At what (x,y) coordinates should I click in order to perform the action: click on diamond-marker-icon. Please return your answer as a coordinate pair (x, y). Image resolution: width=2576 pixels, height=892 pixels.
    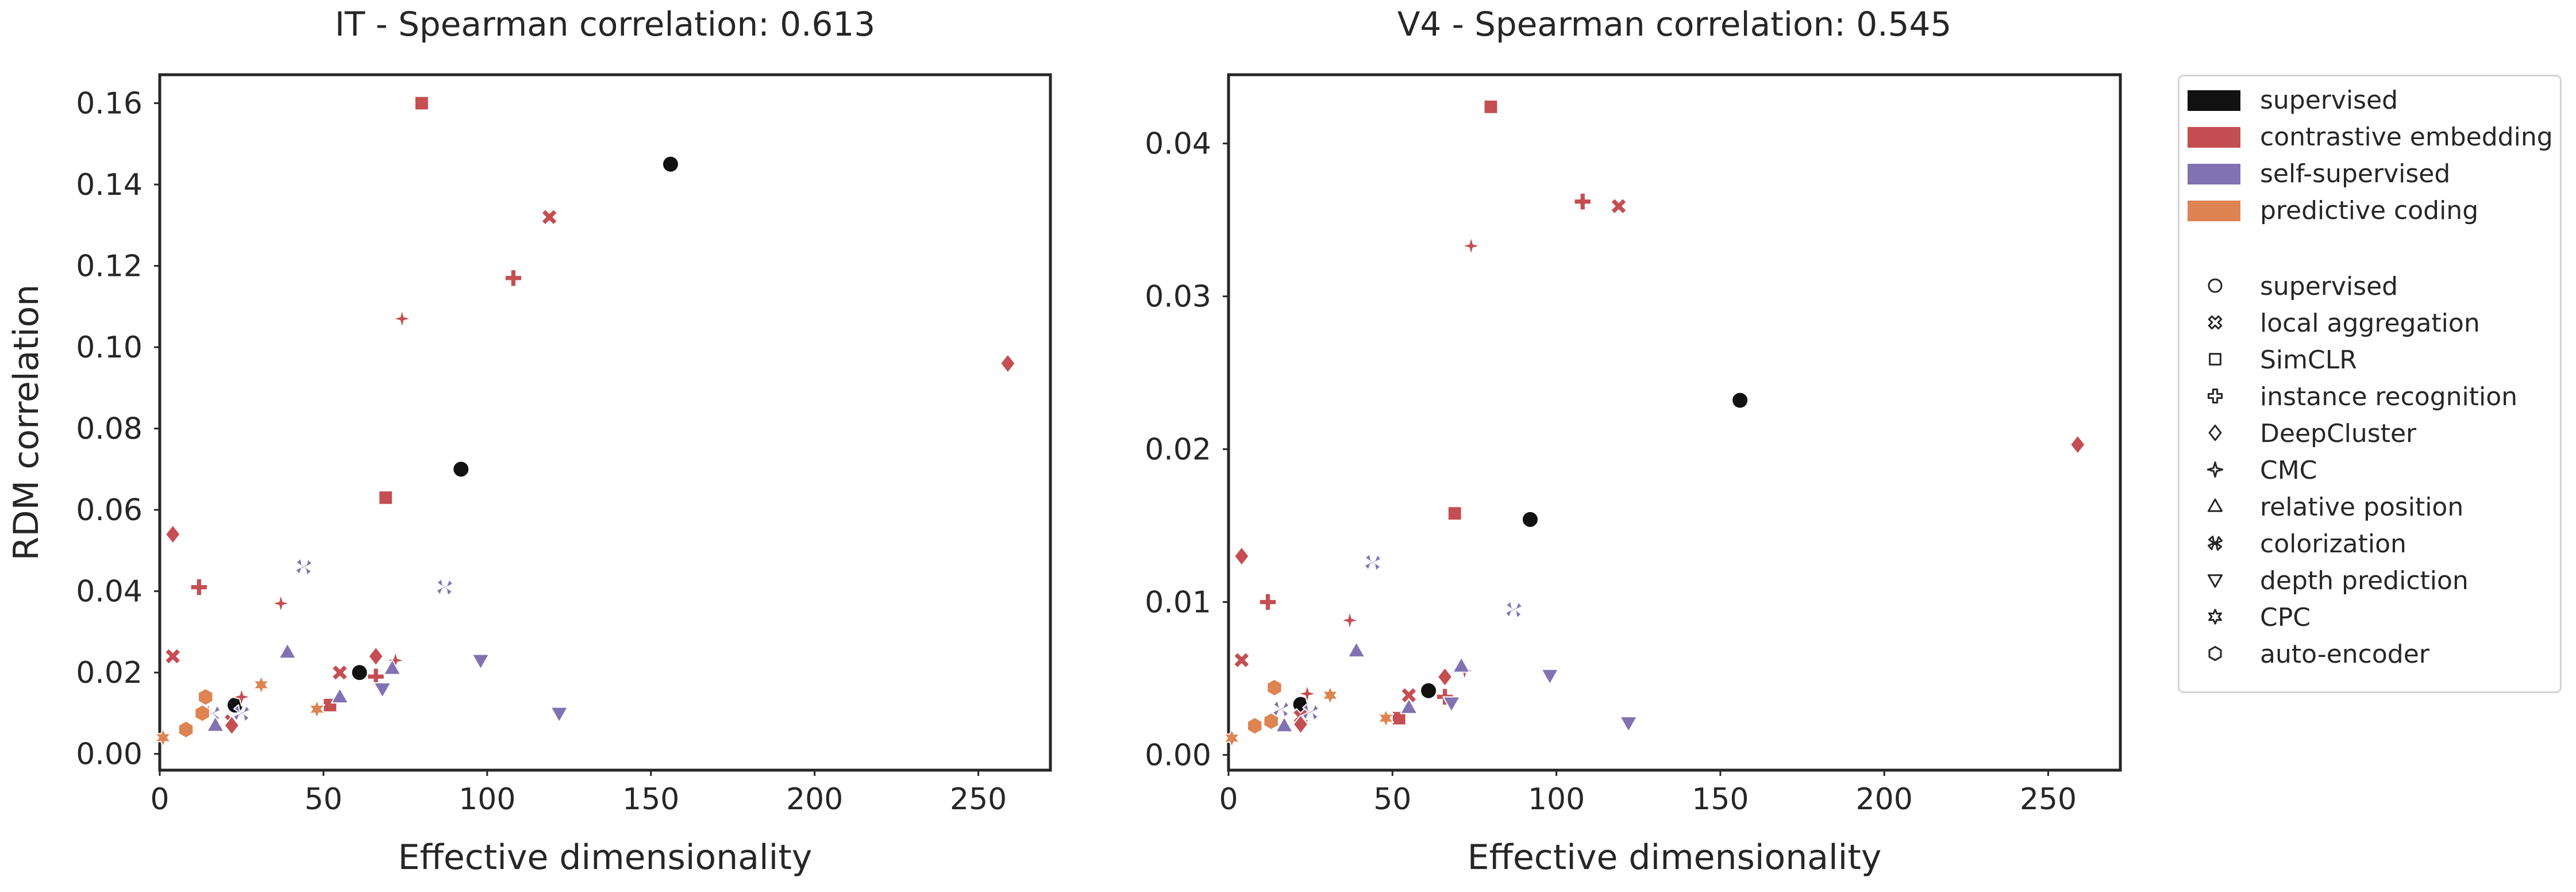
    Looking at the image, I should click on (2215, 432).